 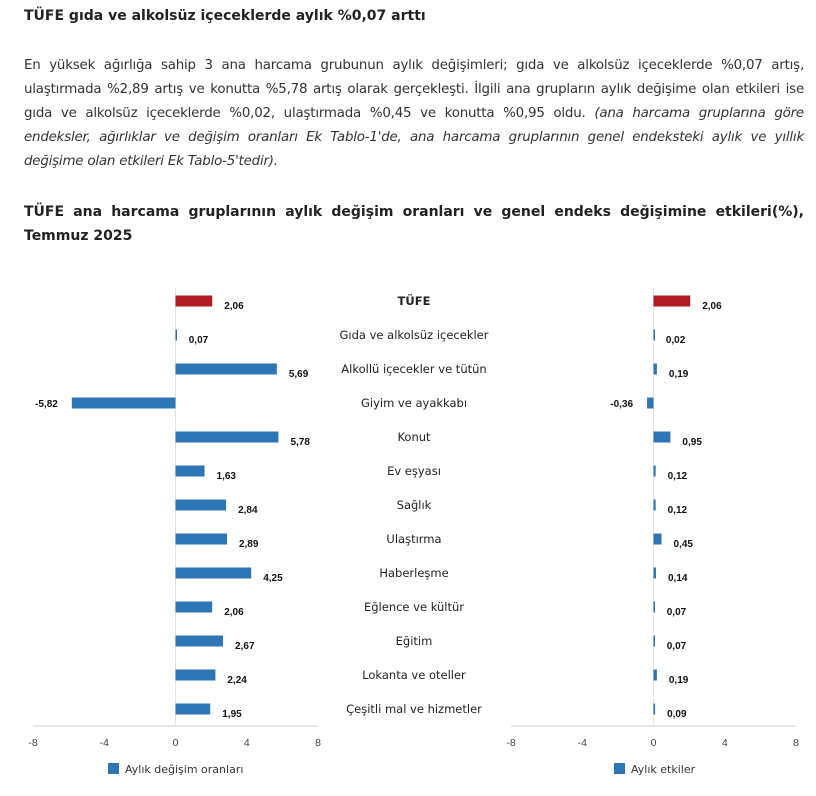 I want to click on data-label: 0,09, so click(x=677, y=714).